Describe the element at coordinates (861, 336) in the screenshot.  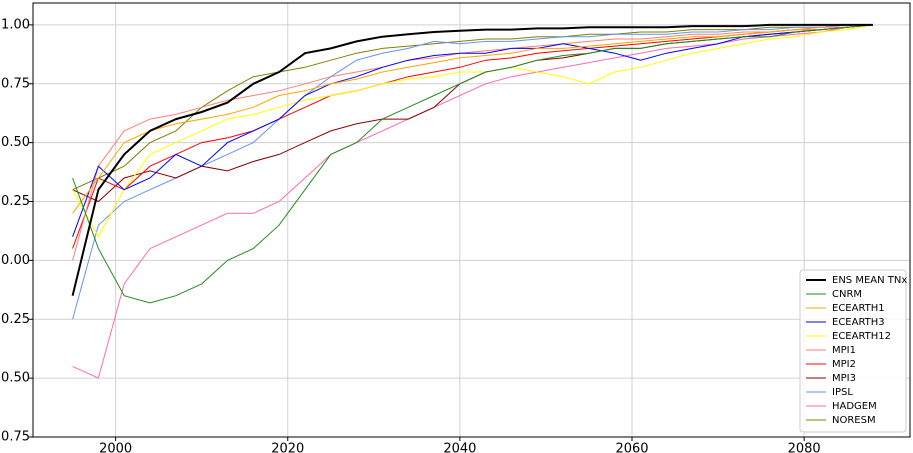
I see `legend-label: ECEARTH12` at that location.